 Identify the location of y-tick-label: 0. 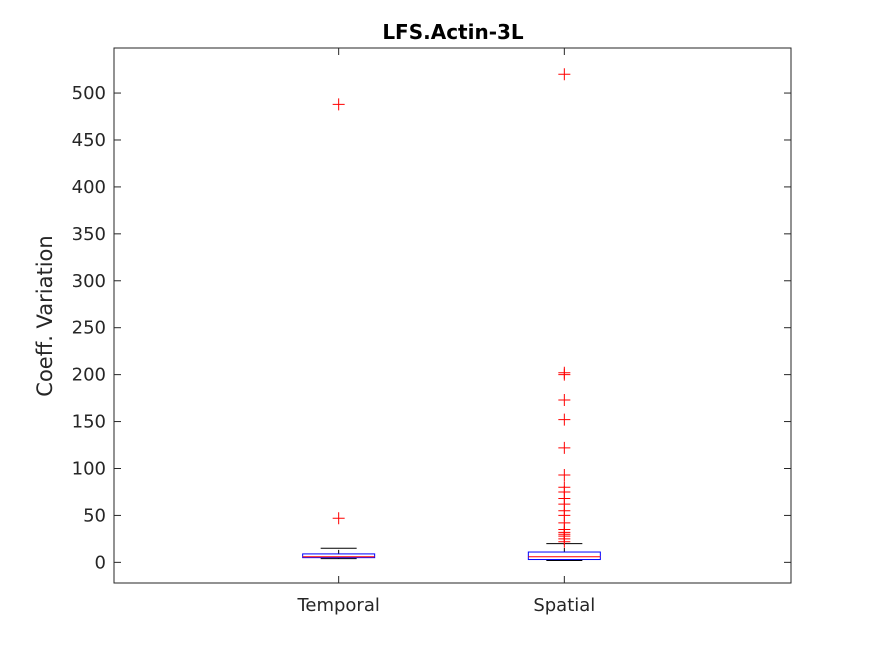
(100, 562).